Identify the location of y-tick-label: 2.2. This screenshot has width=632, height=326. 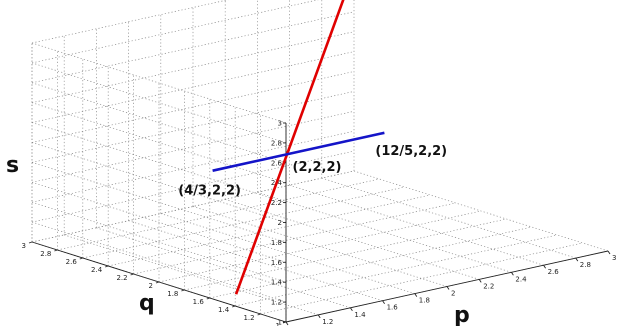
(121, 278).